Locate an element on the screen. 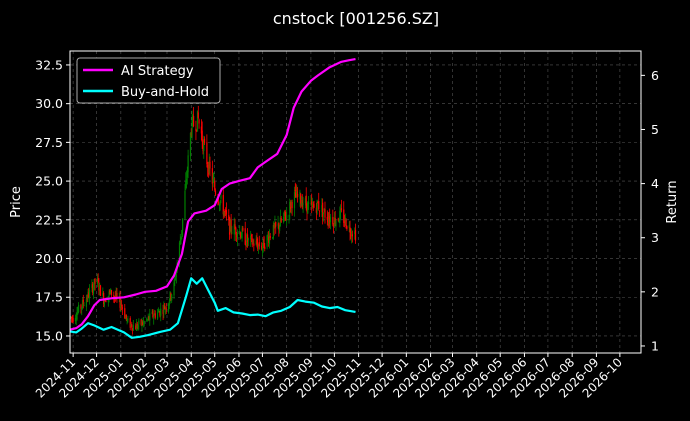 The image size is (690, 421). left-tick-label: 32.5 is located at coordinates (49, 64).